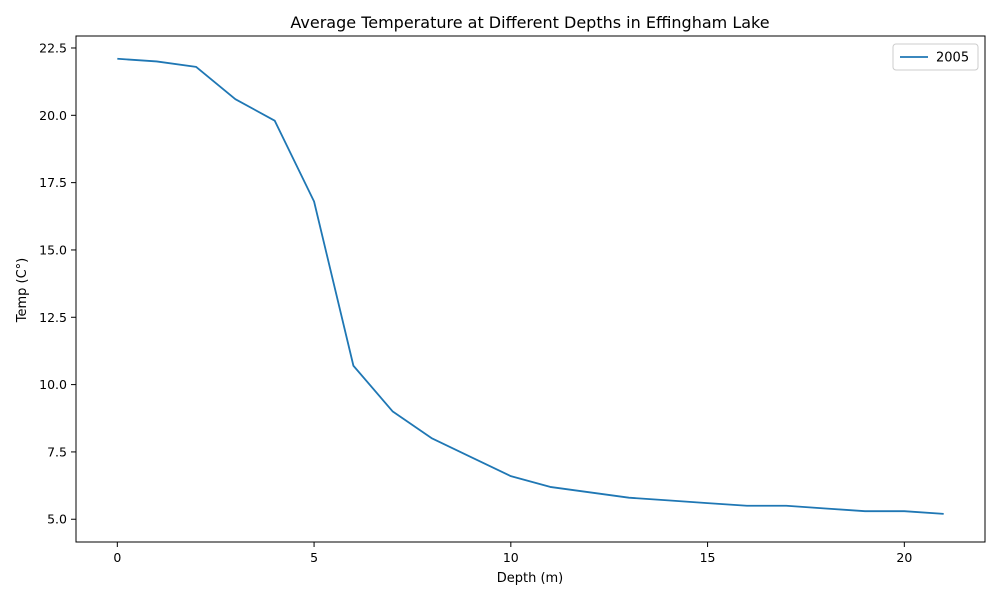  What do you see at coordinates (53, 384) in the screenshot?
I see `y-tick-label: 10.0` at bounding box center [53, 384].